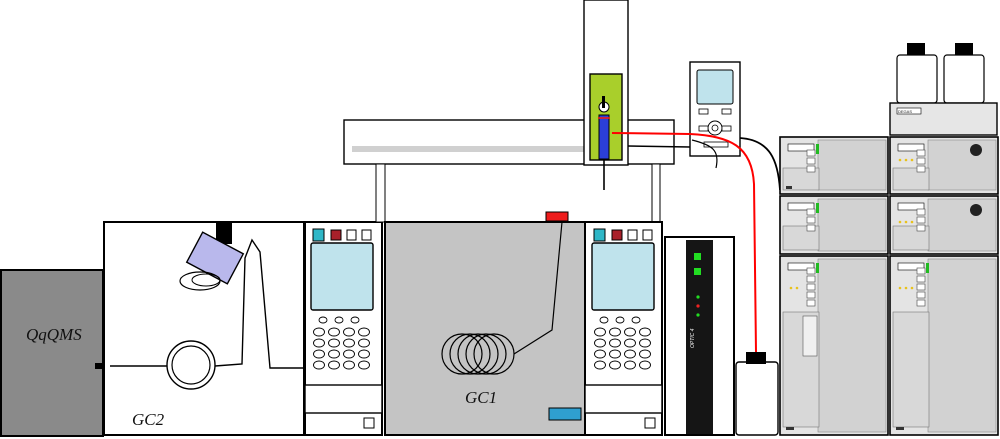 The height and width of the screenshot is (439, 1000). What do you see at coordinates (191, 365) in the screenshot?
I see `gc2-column-coil-icon` at bounding box center [191, 365].